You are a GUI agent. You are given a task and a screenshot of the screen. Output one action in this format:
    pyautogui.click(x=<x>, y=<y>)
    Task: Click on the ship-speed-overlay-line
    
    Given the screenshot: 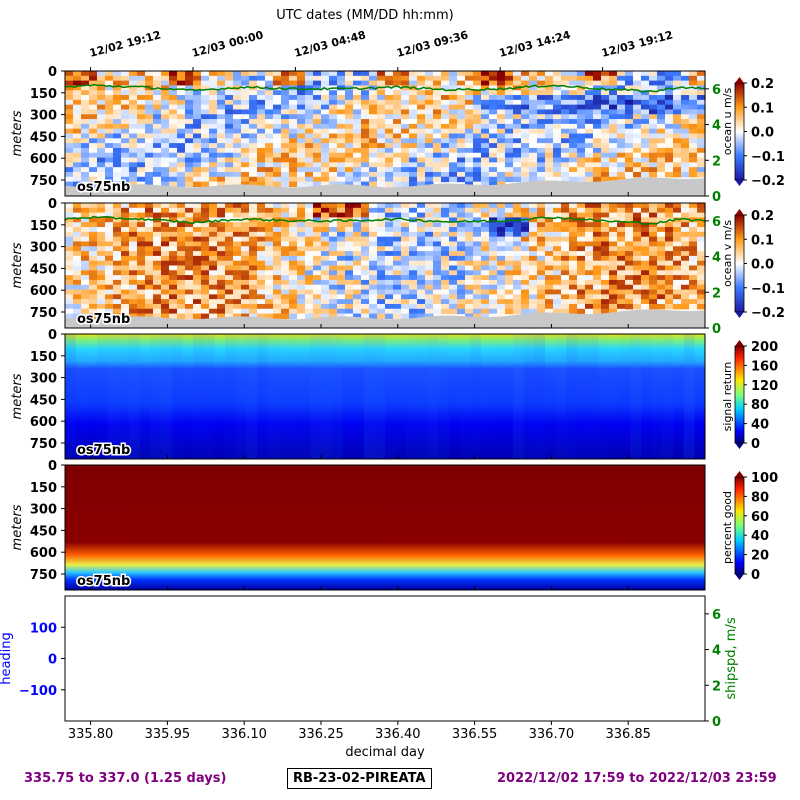 What is the action you would take?
    pyautogui.click(x=385, y=220)
    